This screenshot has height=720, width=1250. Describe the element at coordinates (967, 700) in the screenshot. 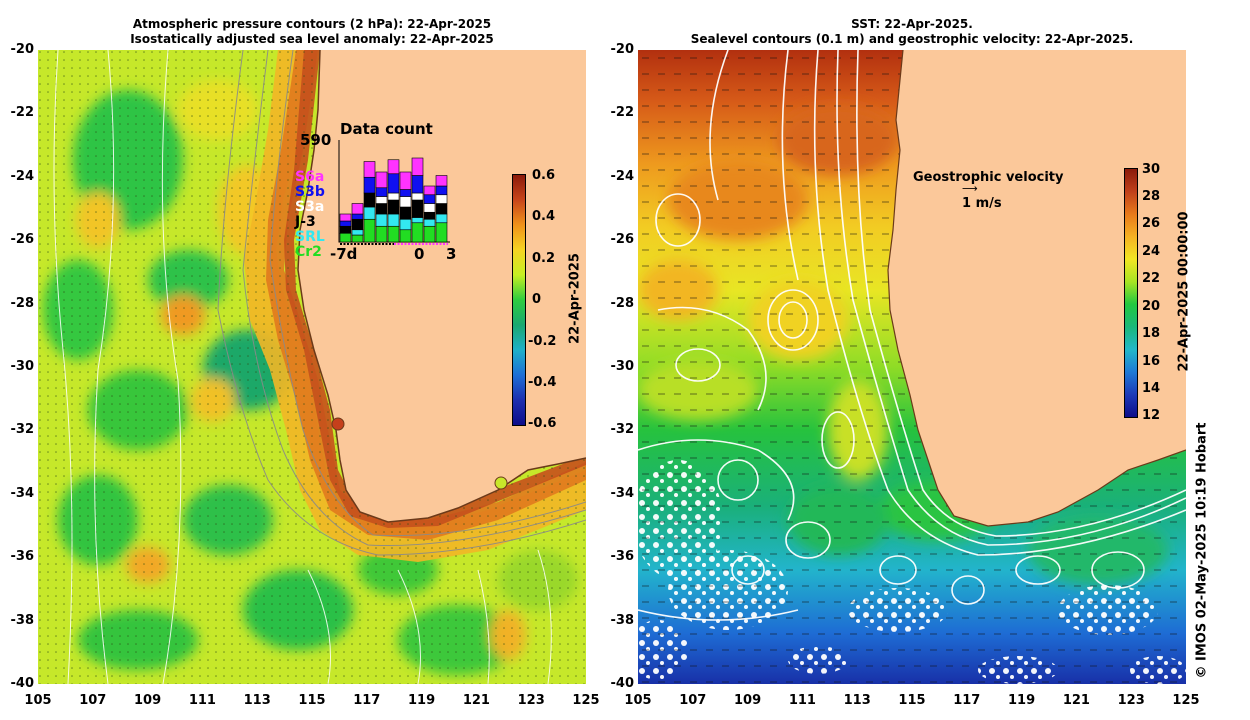

I see `sst-xtick: 117` at that location.